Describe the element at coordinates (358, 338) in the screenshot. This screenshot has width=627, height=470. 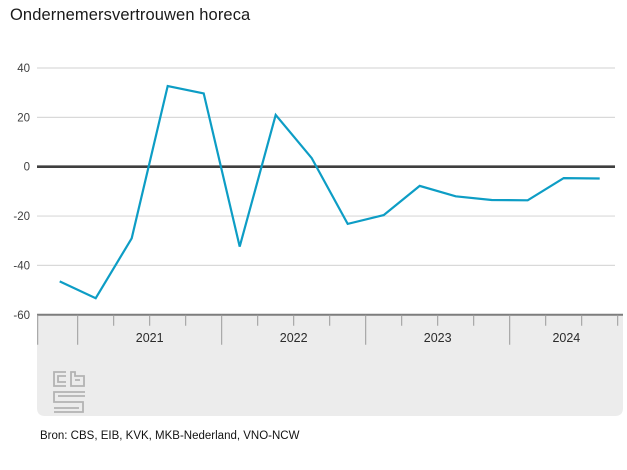
I see `x-axis-year-labels: 2021 2022 2023 2024` at that location.